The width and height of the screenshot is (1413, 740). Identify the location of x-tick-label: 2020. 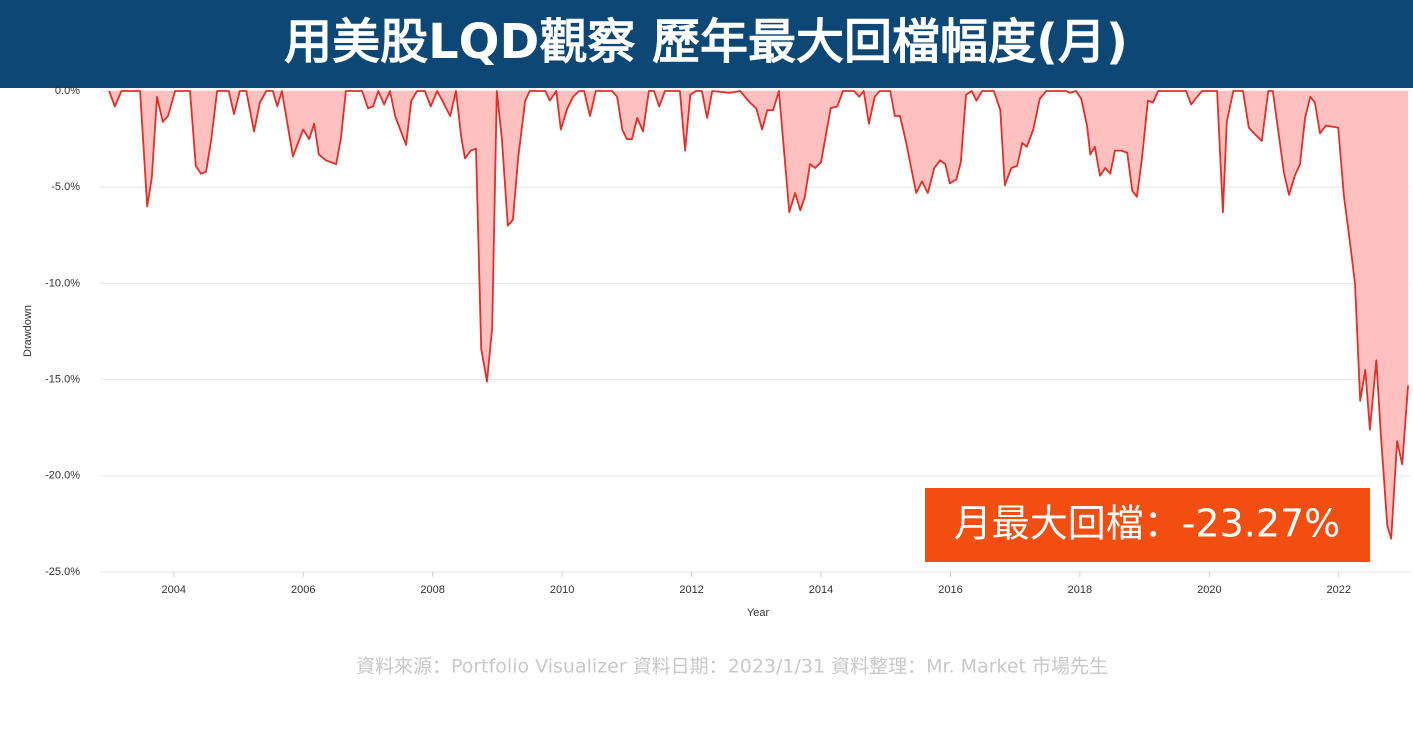
(1209, 590).